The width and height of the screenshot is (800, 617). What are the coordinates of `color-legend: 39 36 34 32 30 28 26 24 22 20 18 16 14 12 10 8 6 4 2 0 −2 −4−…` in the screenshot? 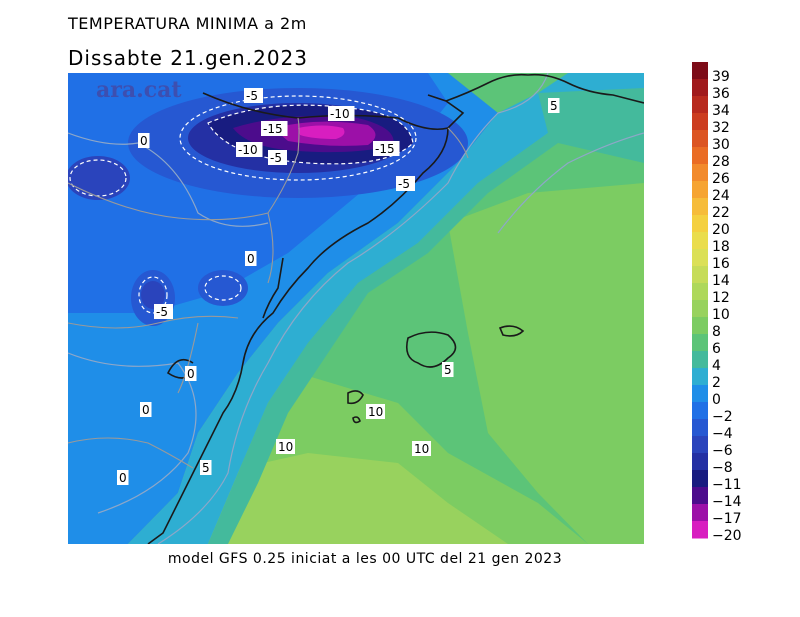 It's located at (737, 309).